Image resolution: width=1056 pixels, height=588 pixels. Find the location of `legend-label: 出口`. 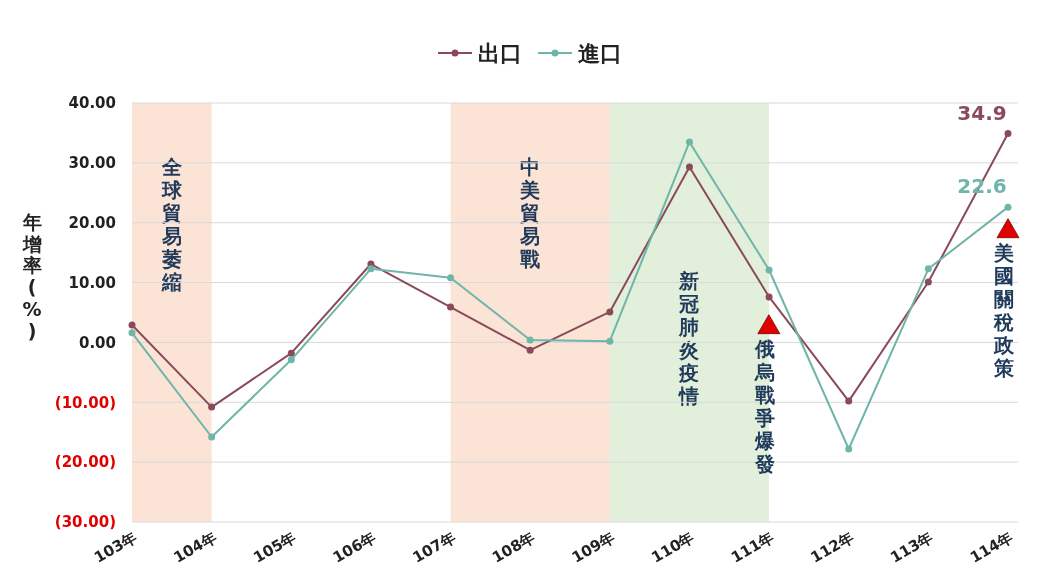

legend-label: 出口 is located at coordinates (500, 53).